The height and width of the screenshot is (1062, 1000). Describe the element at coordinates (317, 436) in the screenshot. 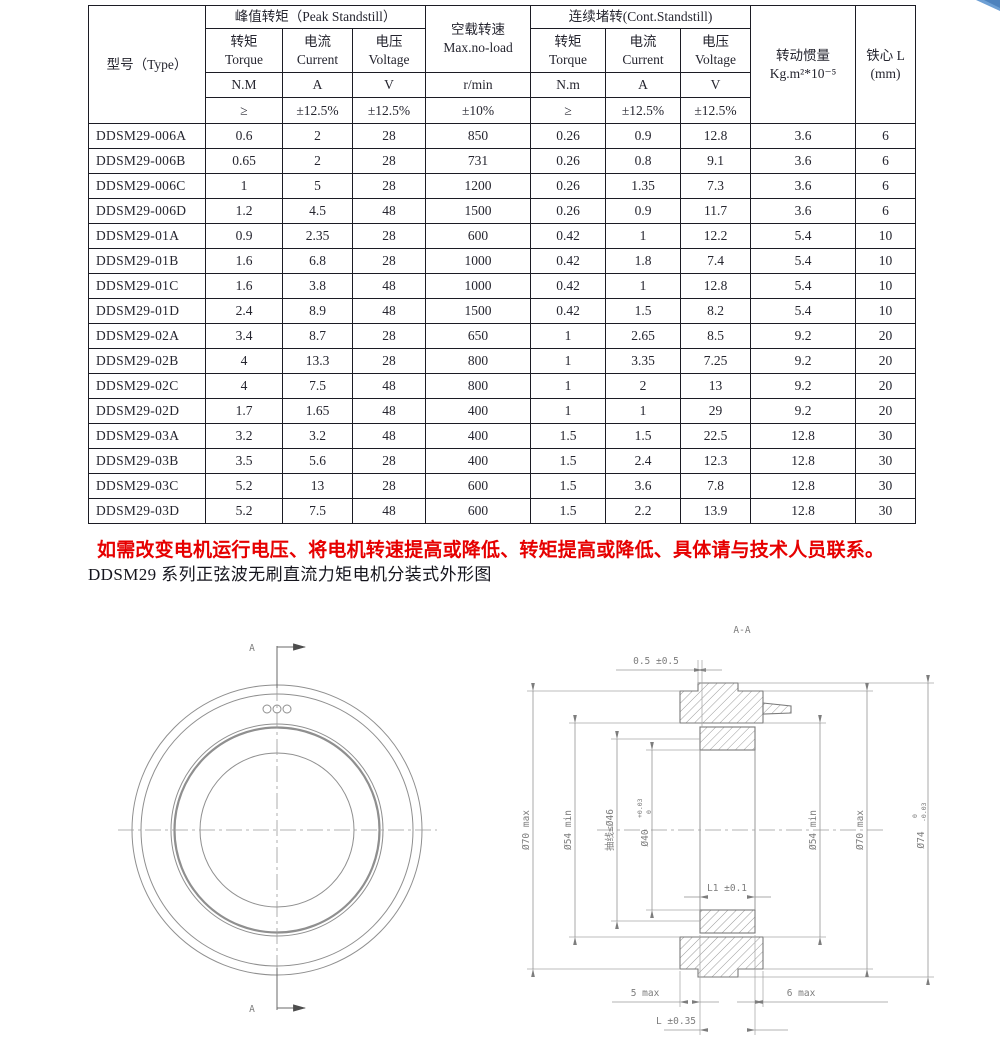

I see `peak-current-cell: 3.2` at that location.